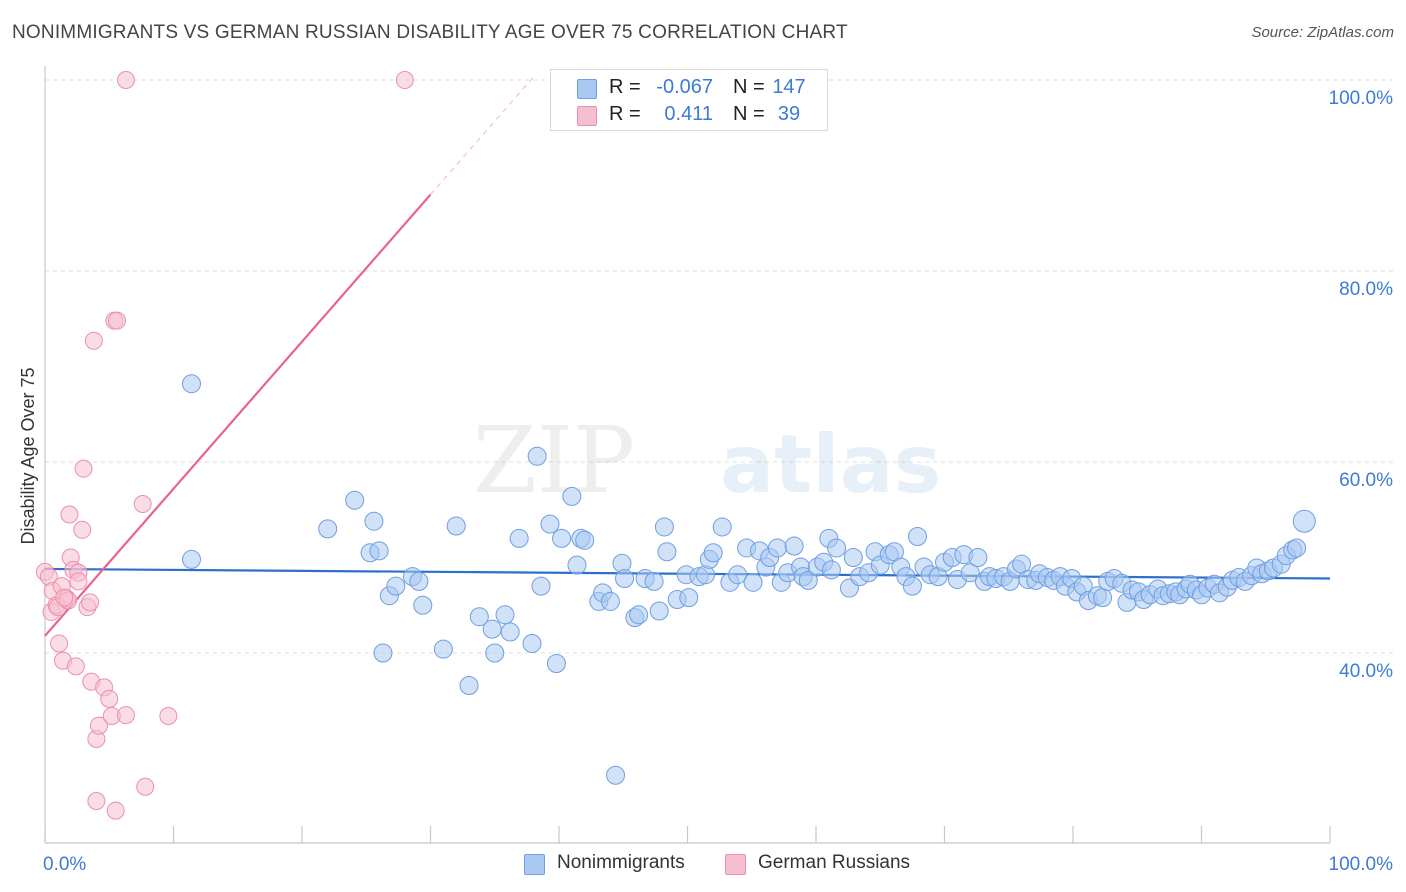  I want to click on correlation-legend: R = -0.067 N = 147 R = 0.411 N = 39, so click(689, 100).